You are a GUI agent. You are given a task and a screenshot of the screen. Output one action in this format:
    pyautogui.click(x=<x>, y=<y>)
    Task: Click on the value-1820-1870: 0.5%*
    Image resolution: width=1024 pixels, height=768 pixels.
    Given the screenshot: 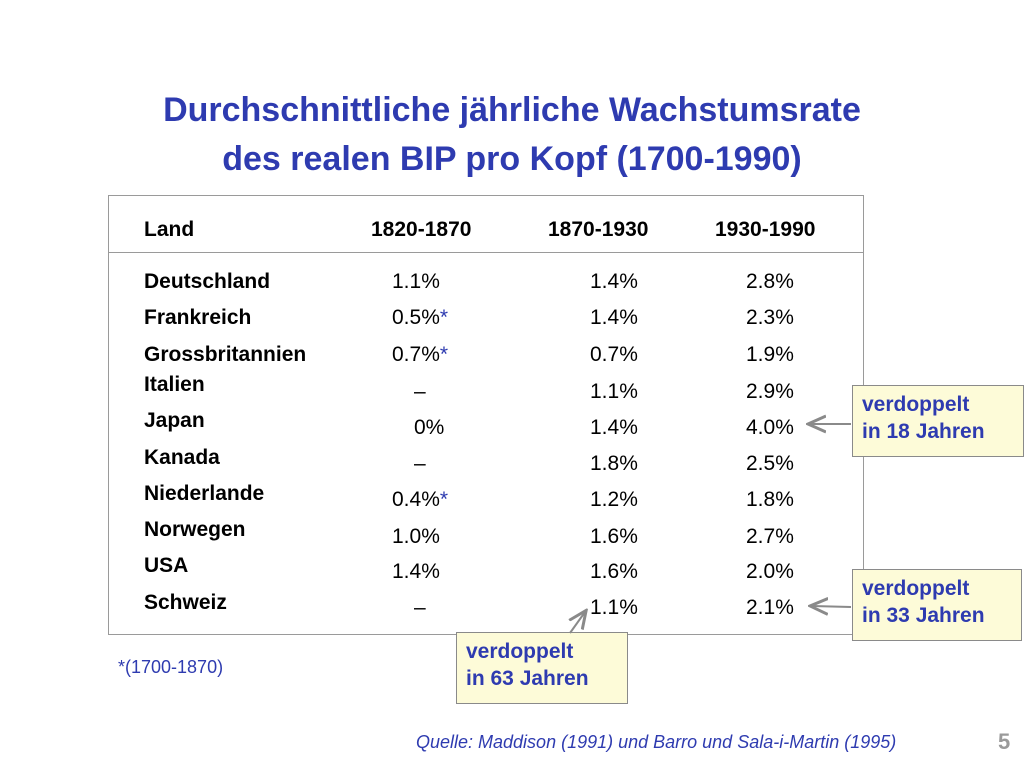 What is the action you would take?
    pyautogui.click(x=420, y=317)
    